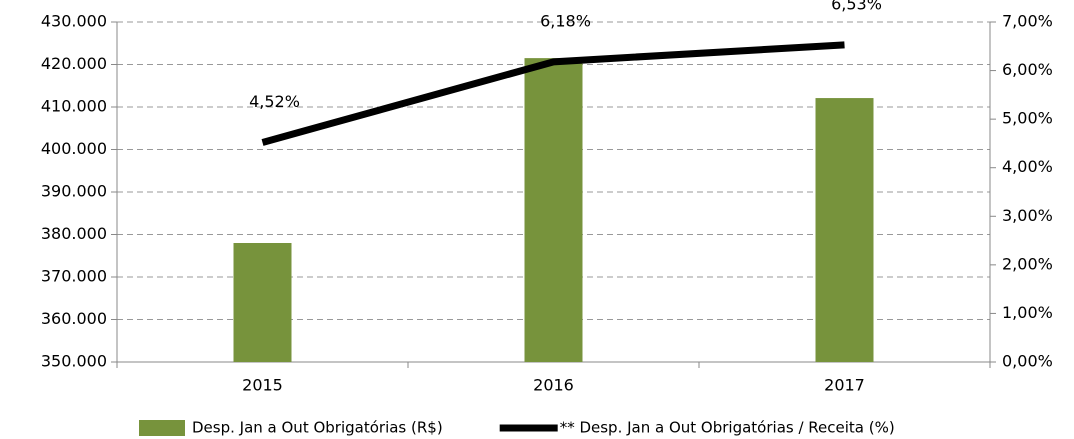 The image size is (1074, 439). Describe the element at coordinates (565, 20) in the screenshot. I see `data-label: 6,18%` at that location.